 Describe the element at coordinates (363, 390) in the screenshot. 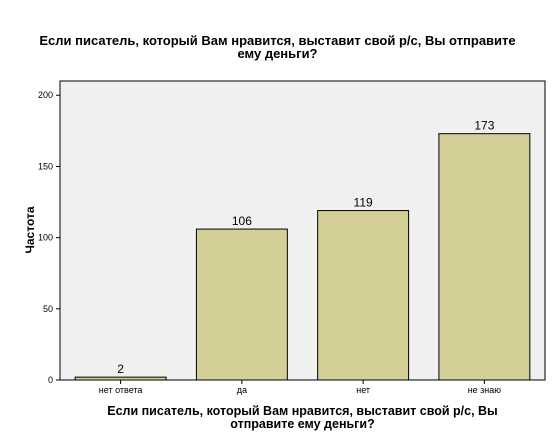

I see `x-tick-label: нет` at that location.